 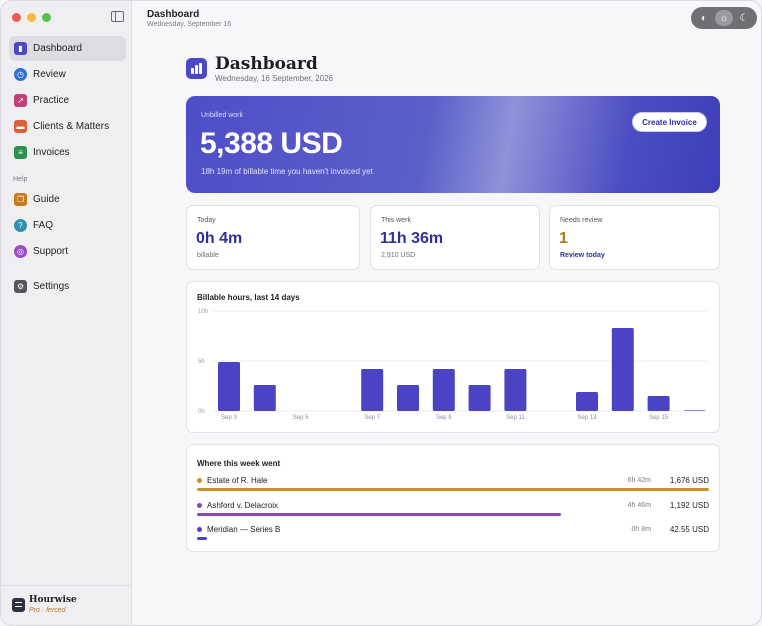 I want to click on gear-icon: ⚙, so click(x=20, y=286).